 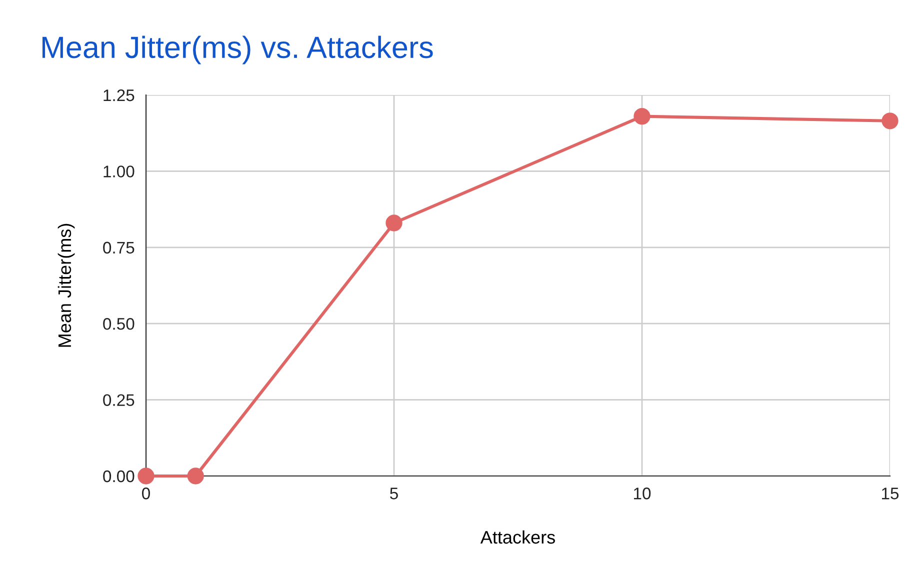 What do you see at coordinates (66, 285) in the screenshot?
I see `y-axis-title: Mean Jitter(ms)` at bounding box center [66, 285].